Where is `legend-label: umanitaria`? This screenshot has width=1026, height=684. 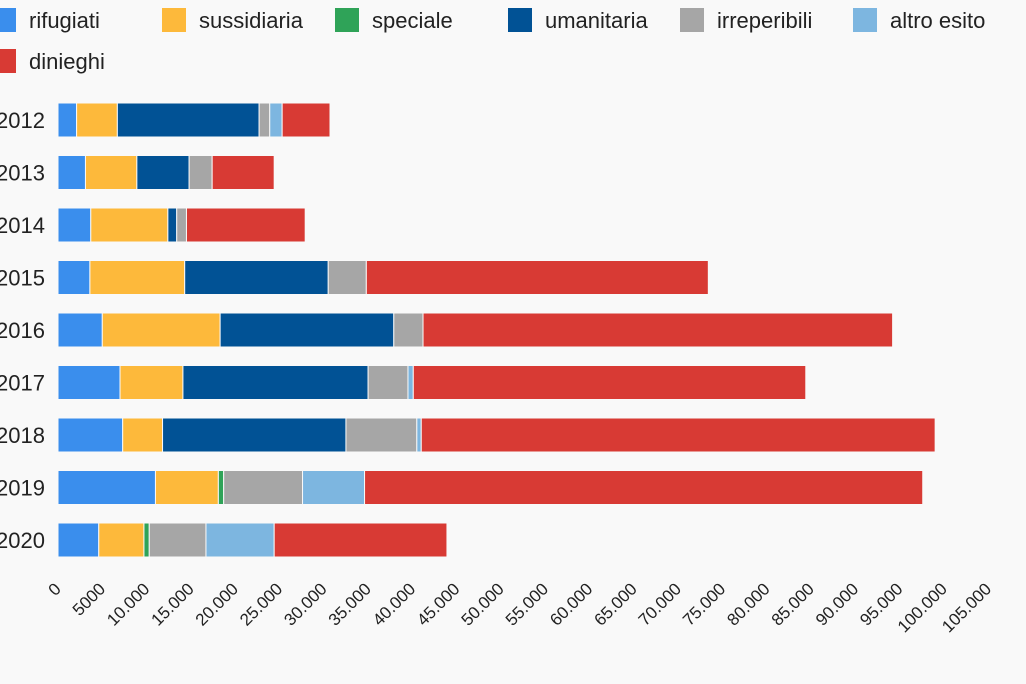 legend-label: umanitaria is located at coordinates (596, 20).